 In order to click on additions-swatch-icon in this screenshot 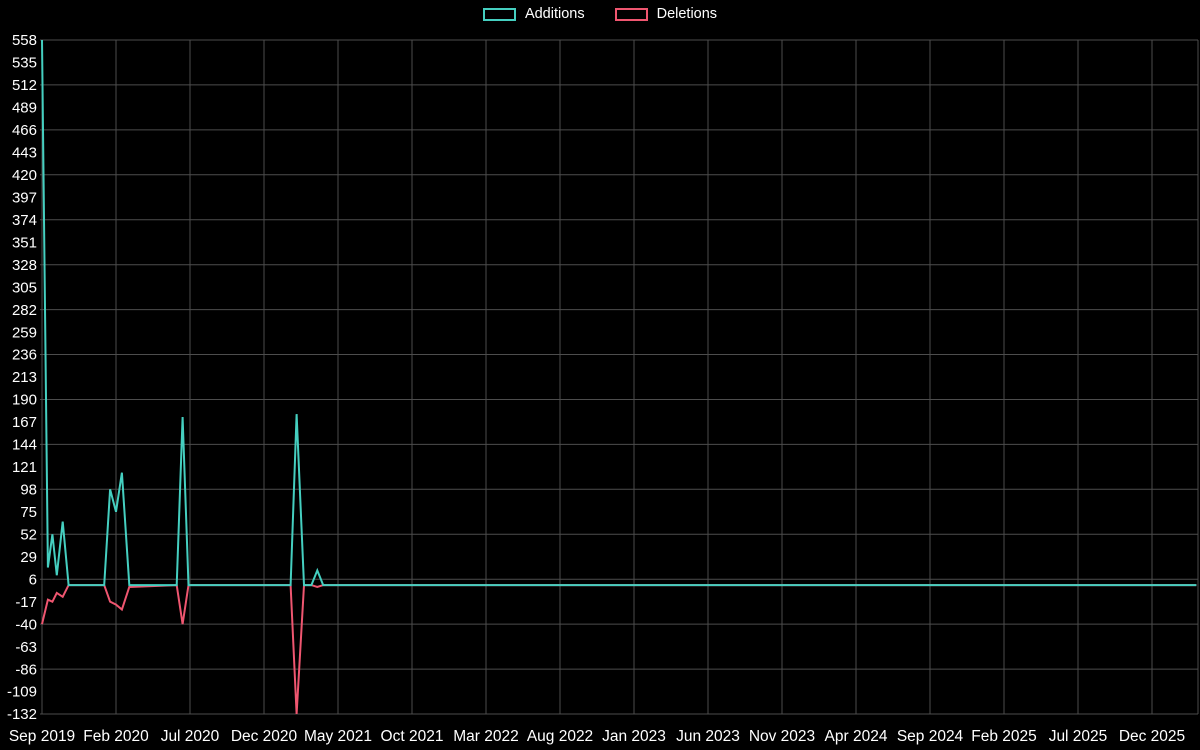, I will do `click(499, 14)`.